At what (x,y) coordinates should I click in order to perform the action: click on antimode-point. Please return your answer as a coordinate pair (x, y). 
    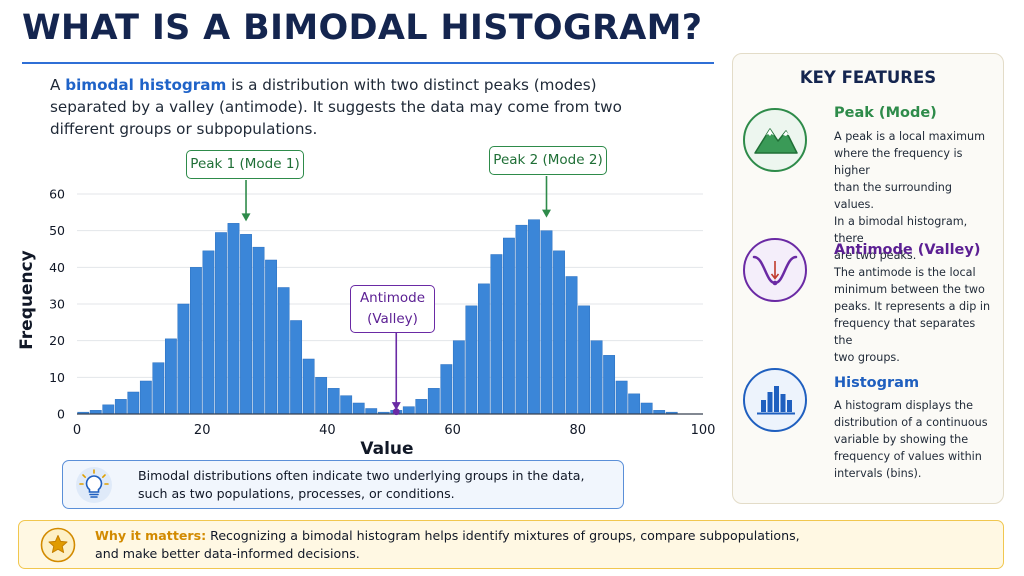
    Looking at the image, I should click on (396, 412).